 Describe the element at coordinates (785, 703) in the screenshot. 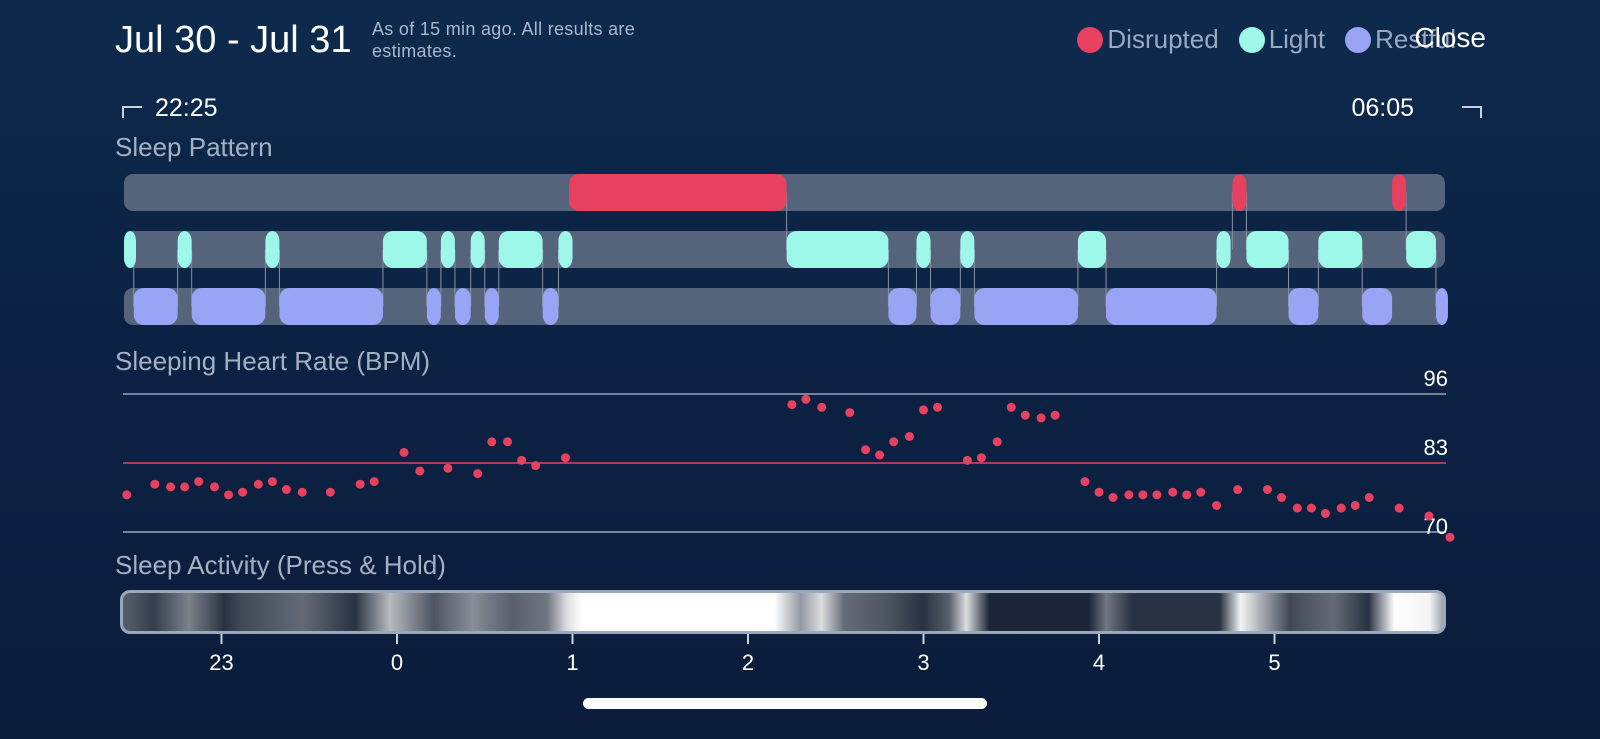

I see `home-indicator` at that location.